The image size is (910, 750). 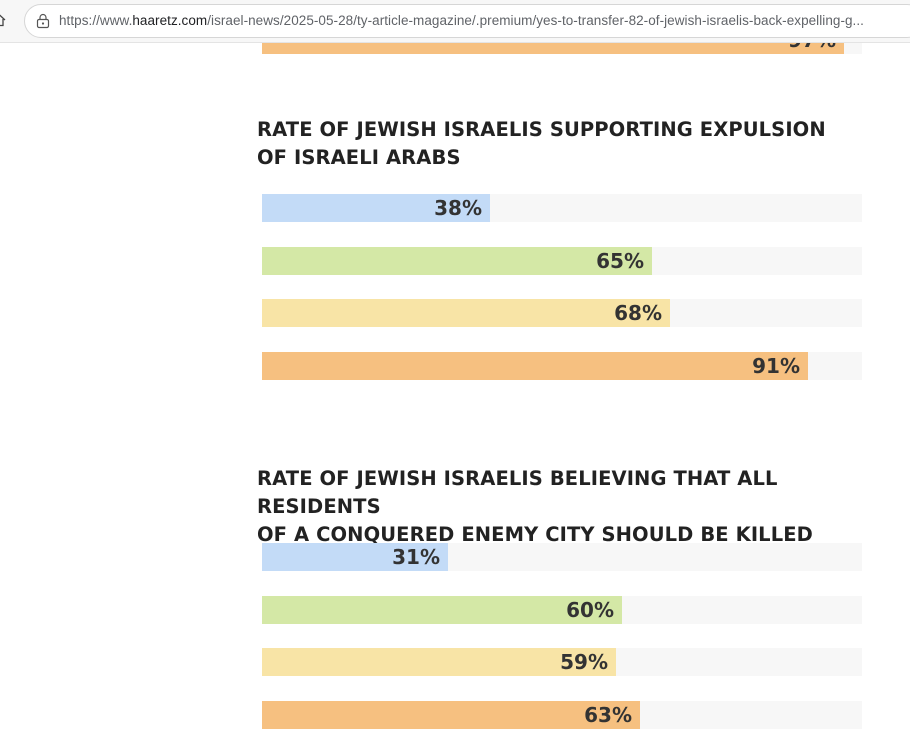 I want to click on partial-bar-track: 97%, so click(x=562, y=48).